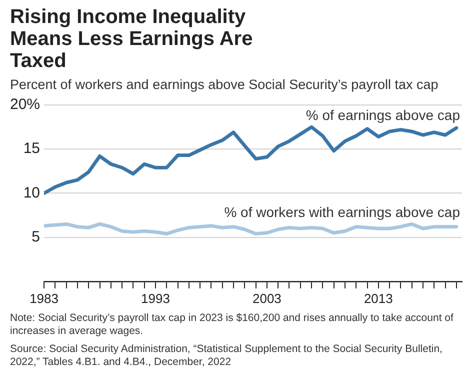 The image size is (474, 387). Describe the element at coordinates (342, 212) in the screenshot. I see `series-label: % of workers with earnings above cap` at that location.